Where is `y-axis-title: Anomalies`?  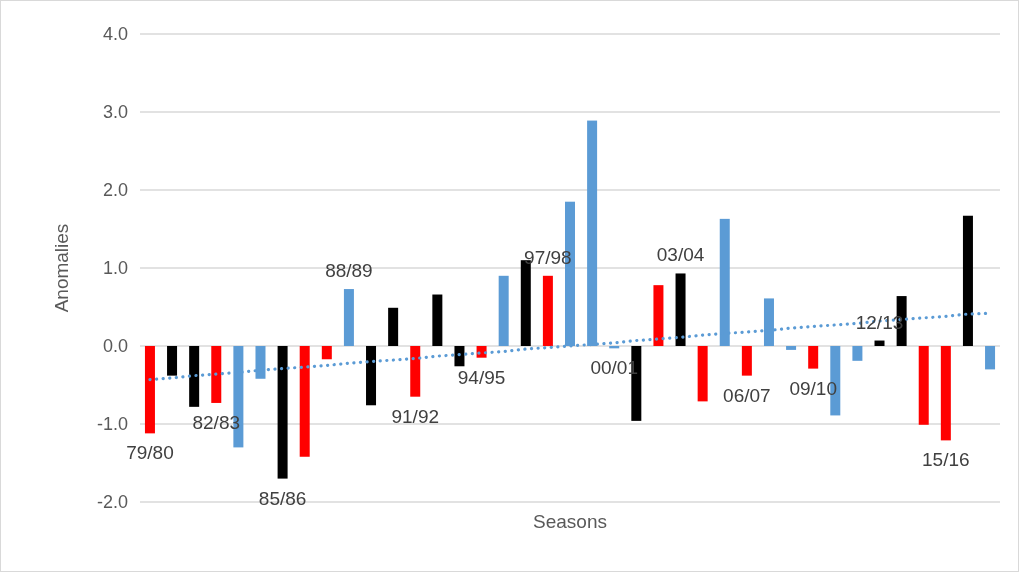
y-axis-title: Anomalies is located at coordinates (61, 268).